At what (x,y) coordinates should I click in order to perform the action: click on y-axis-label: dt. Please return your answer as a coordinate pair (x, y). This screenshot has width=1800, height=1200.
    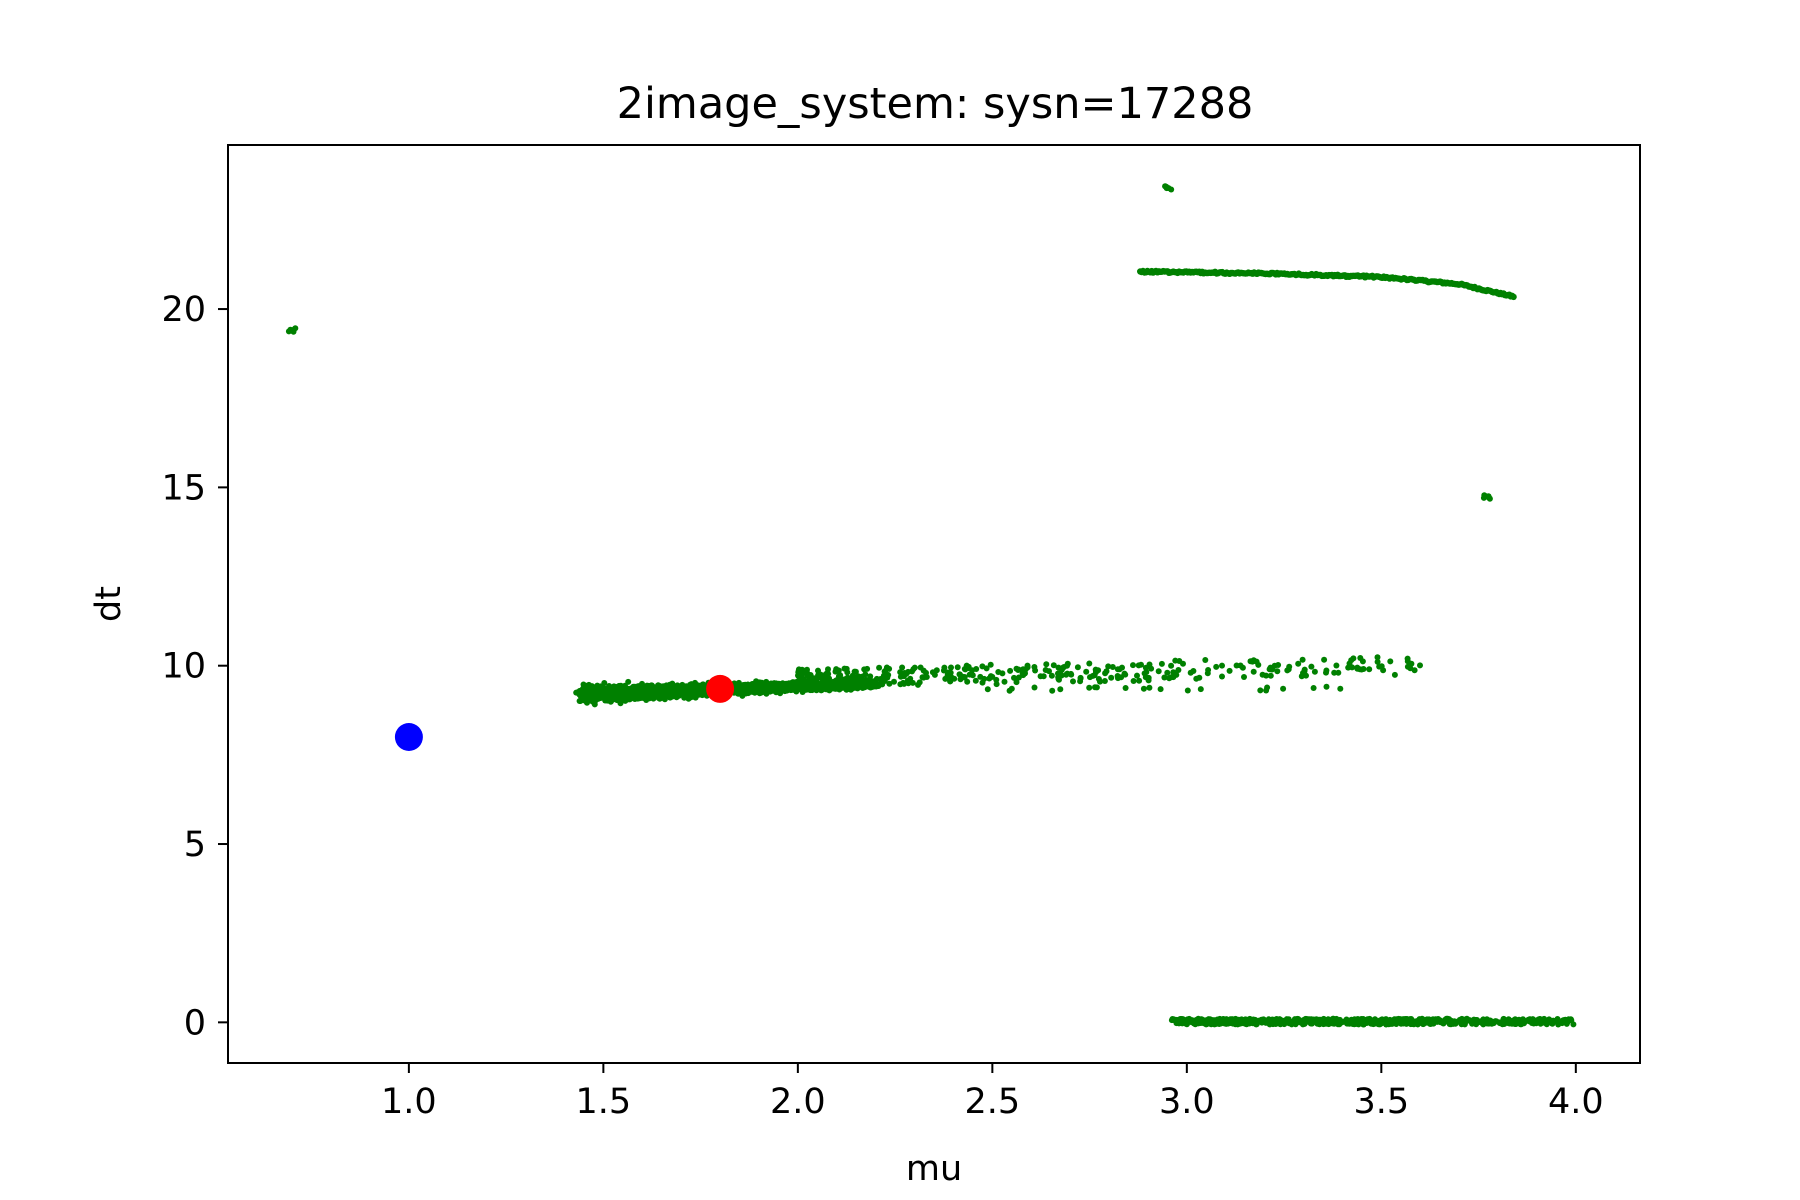
    Looking at the image, I should click on (109, 604).